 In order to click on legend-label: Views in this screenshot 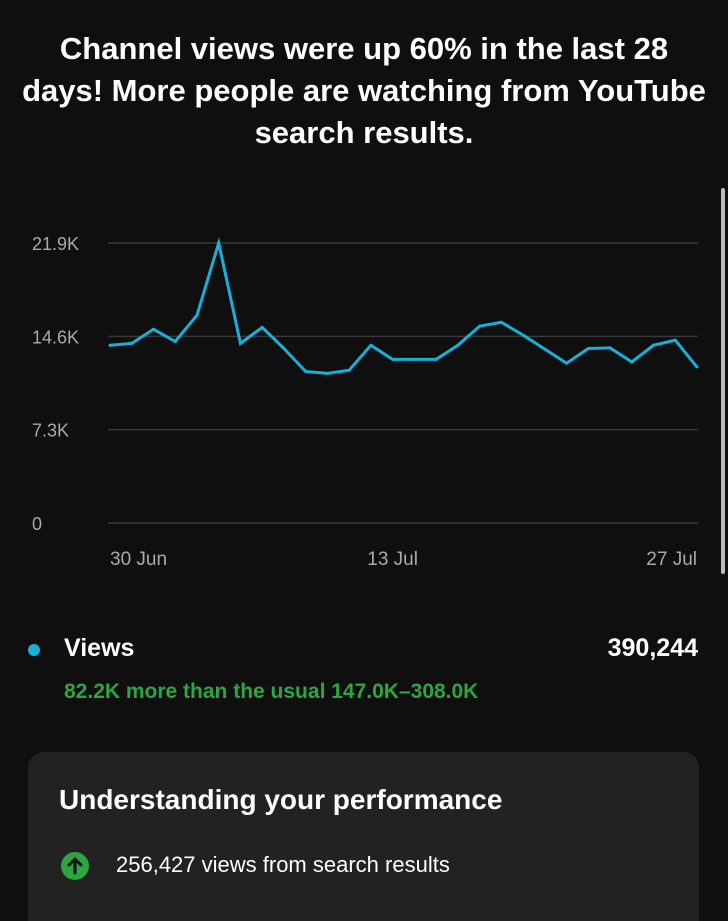, I will do `click(99, 648)`.